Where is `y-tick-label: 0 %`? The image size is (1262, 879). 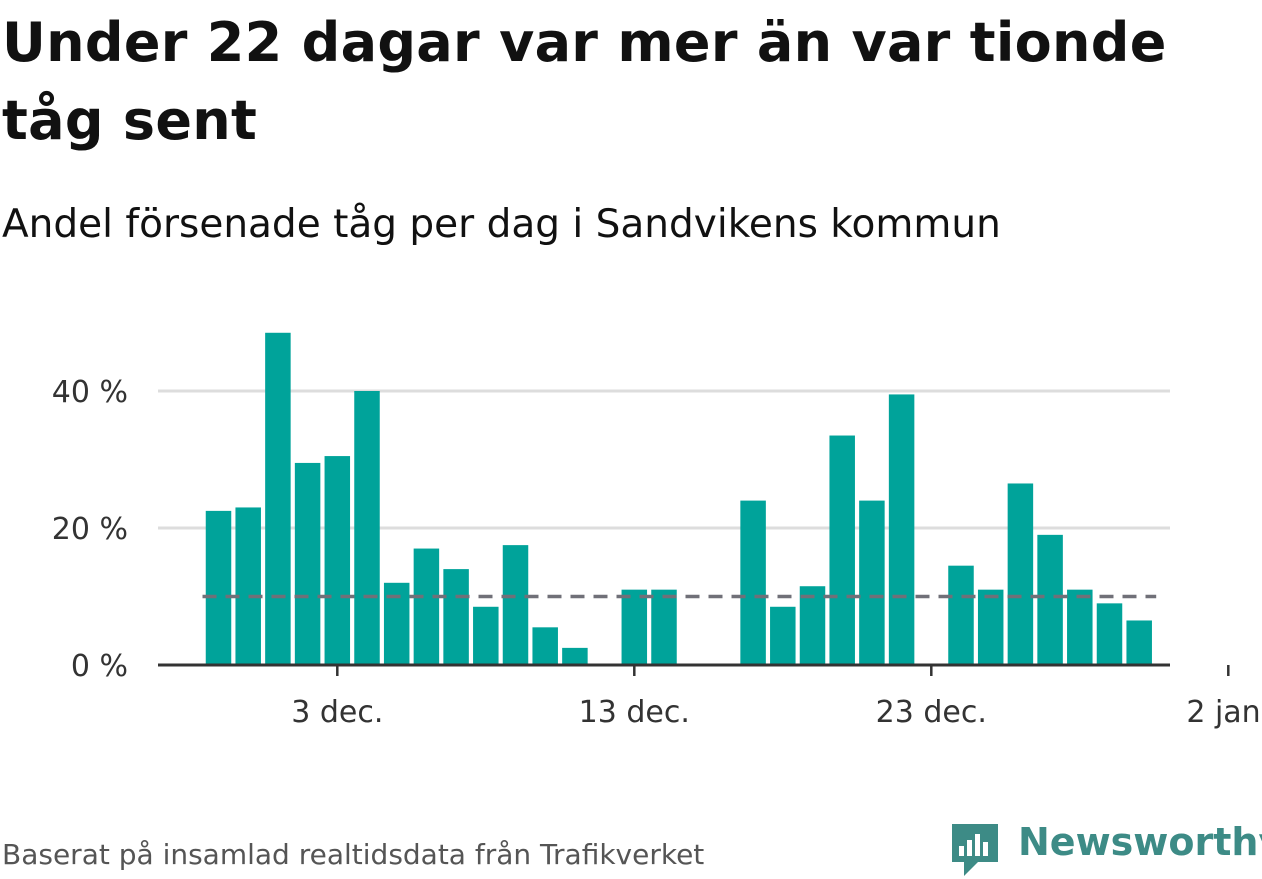
y-tick-label: 0 % is located at coordinates (99, 666).